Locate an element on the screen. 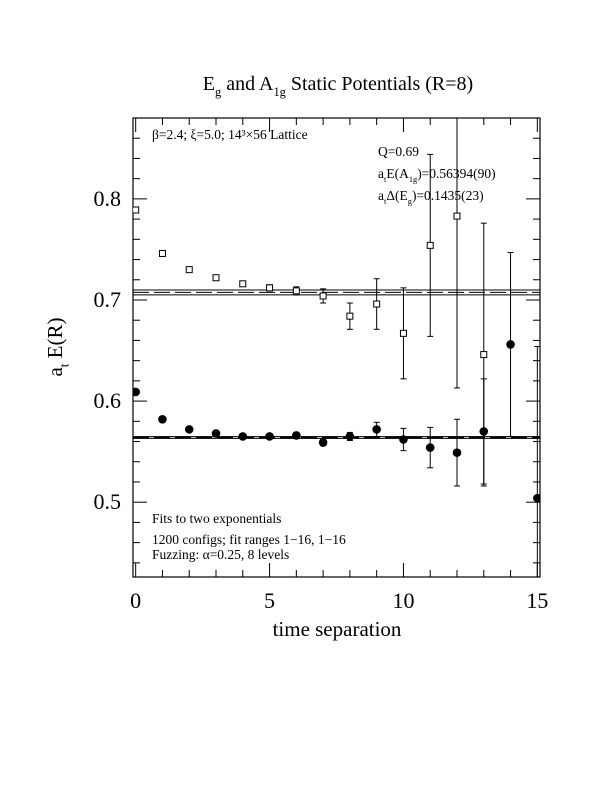 This screenshot has height=792, width=612. annotation-part: Fuzzing: α=0.25, 8 levels is located at coordinates (220, 554).